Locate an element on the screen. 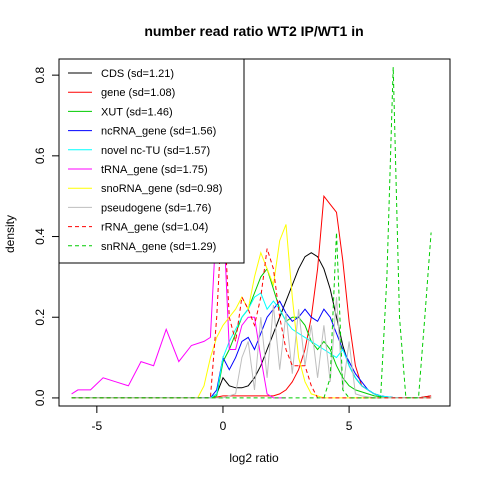 This screenshot has height=480, width=480. y-axis-label: density is located at coordinates (10, 234).